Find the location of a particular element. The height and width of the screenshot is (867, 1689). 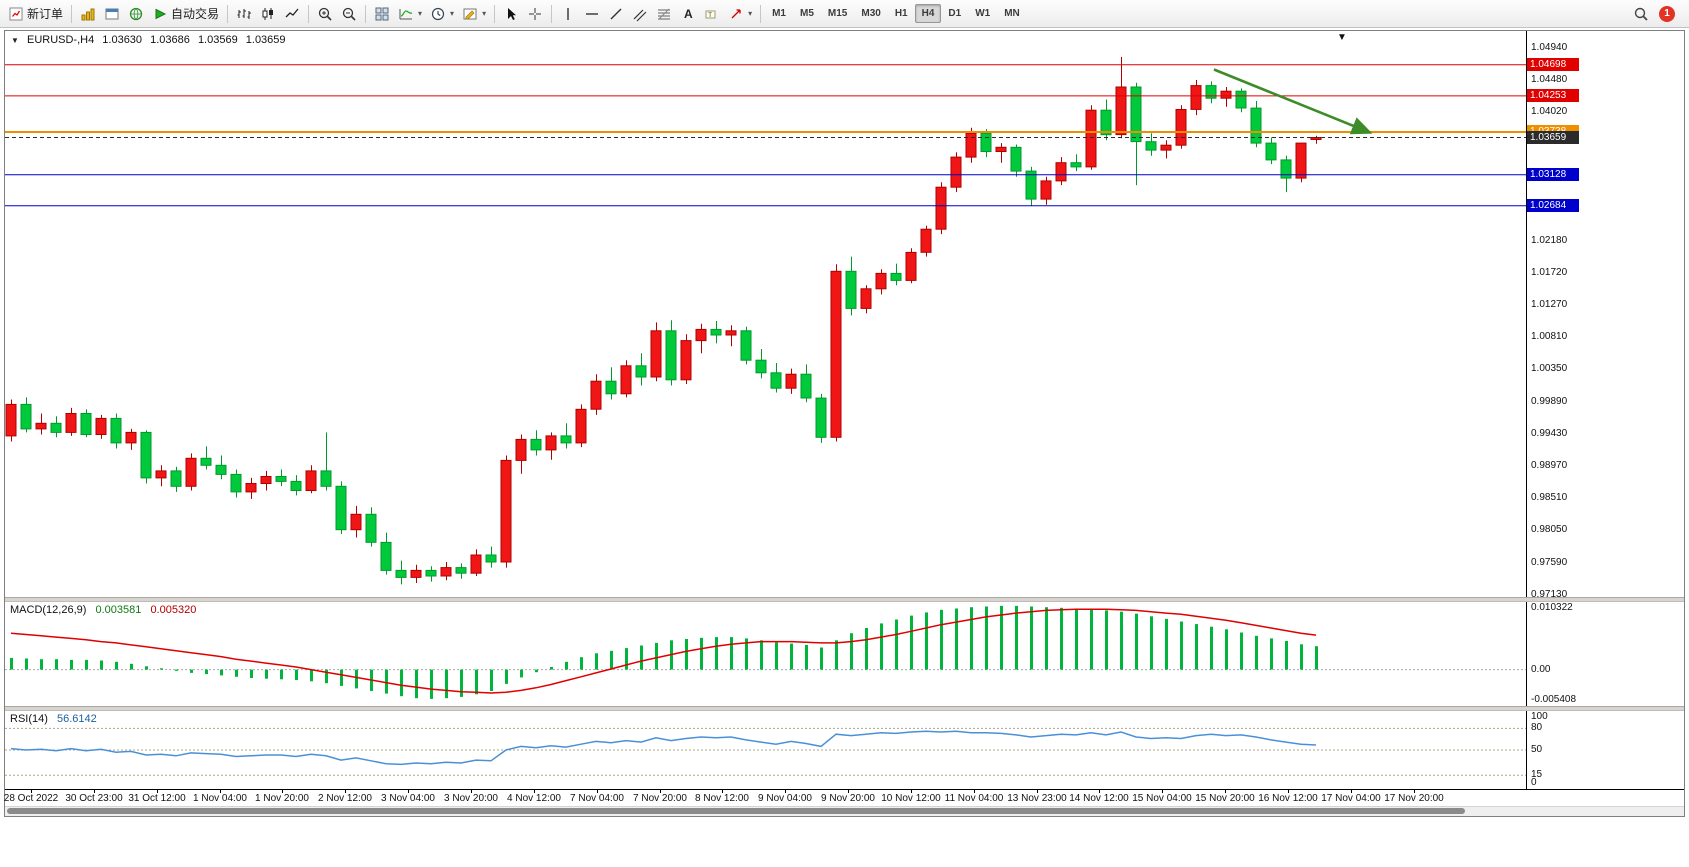

line-chart-button is located at coordinates (292, 13).